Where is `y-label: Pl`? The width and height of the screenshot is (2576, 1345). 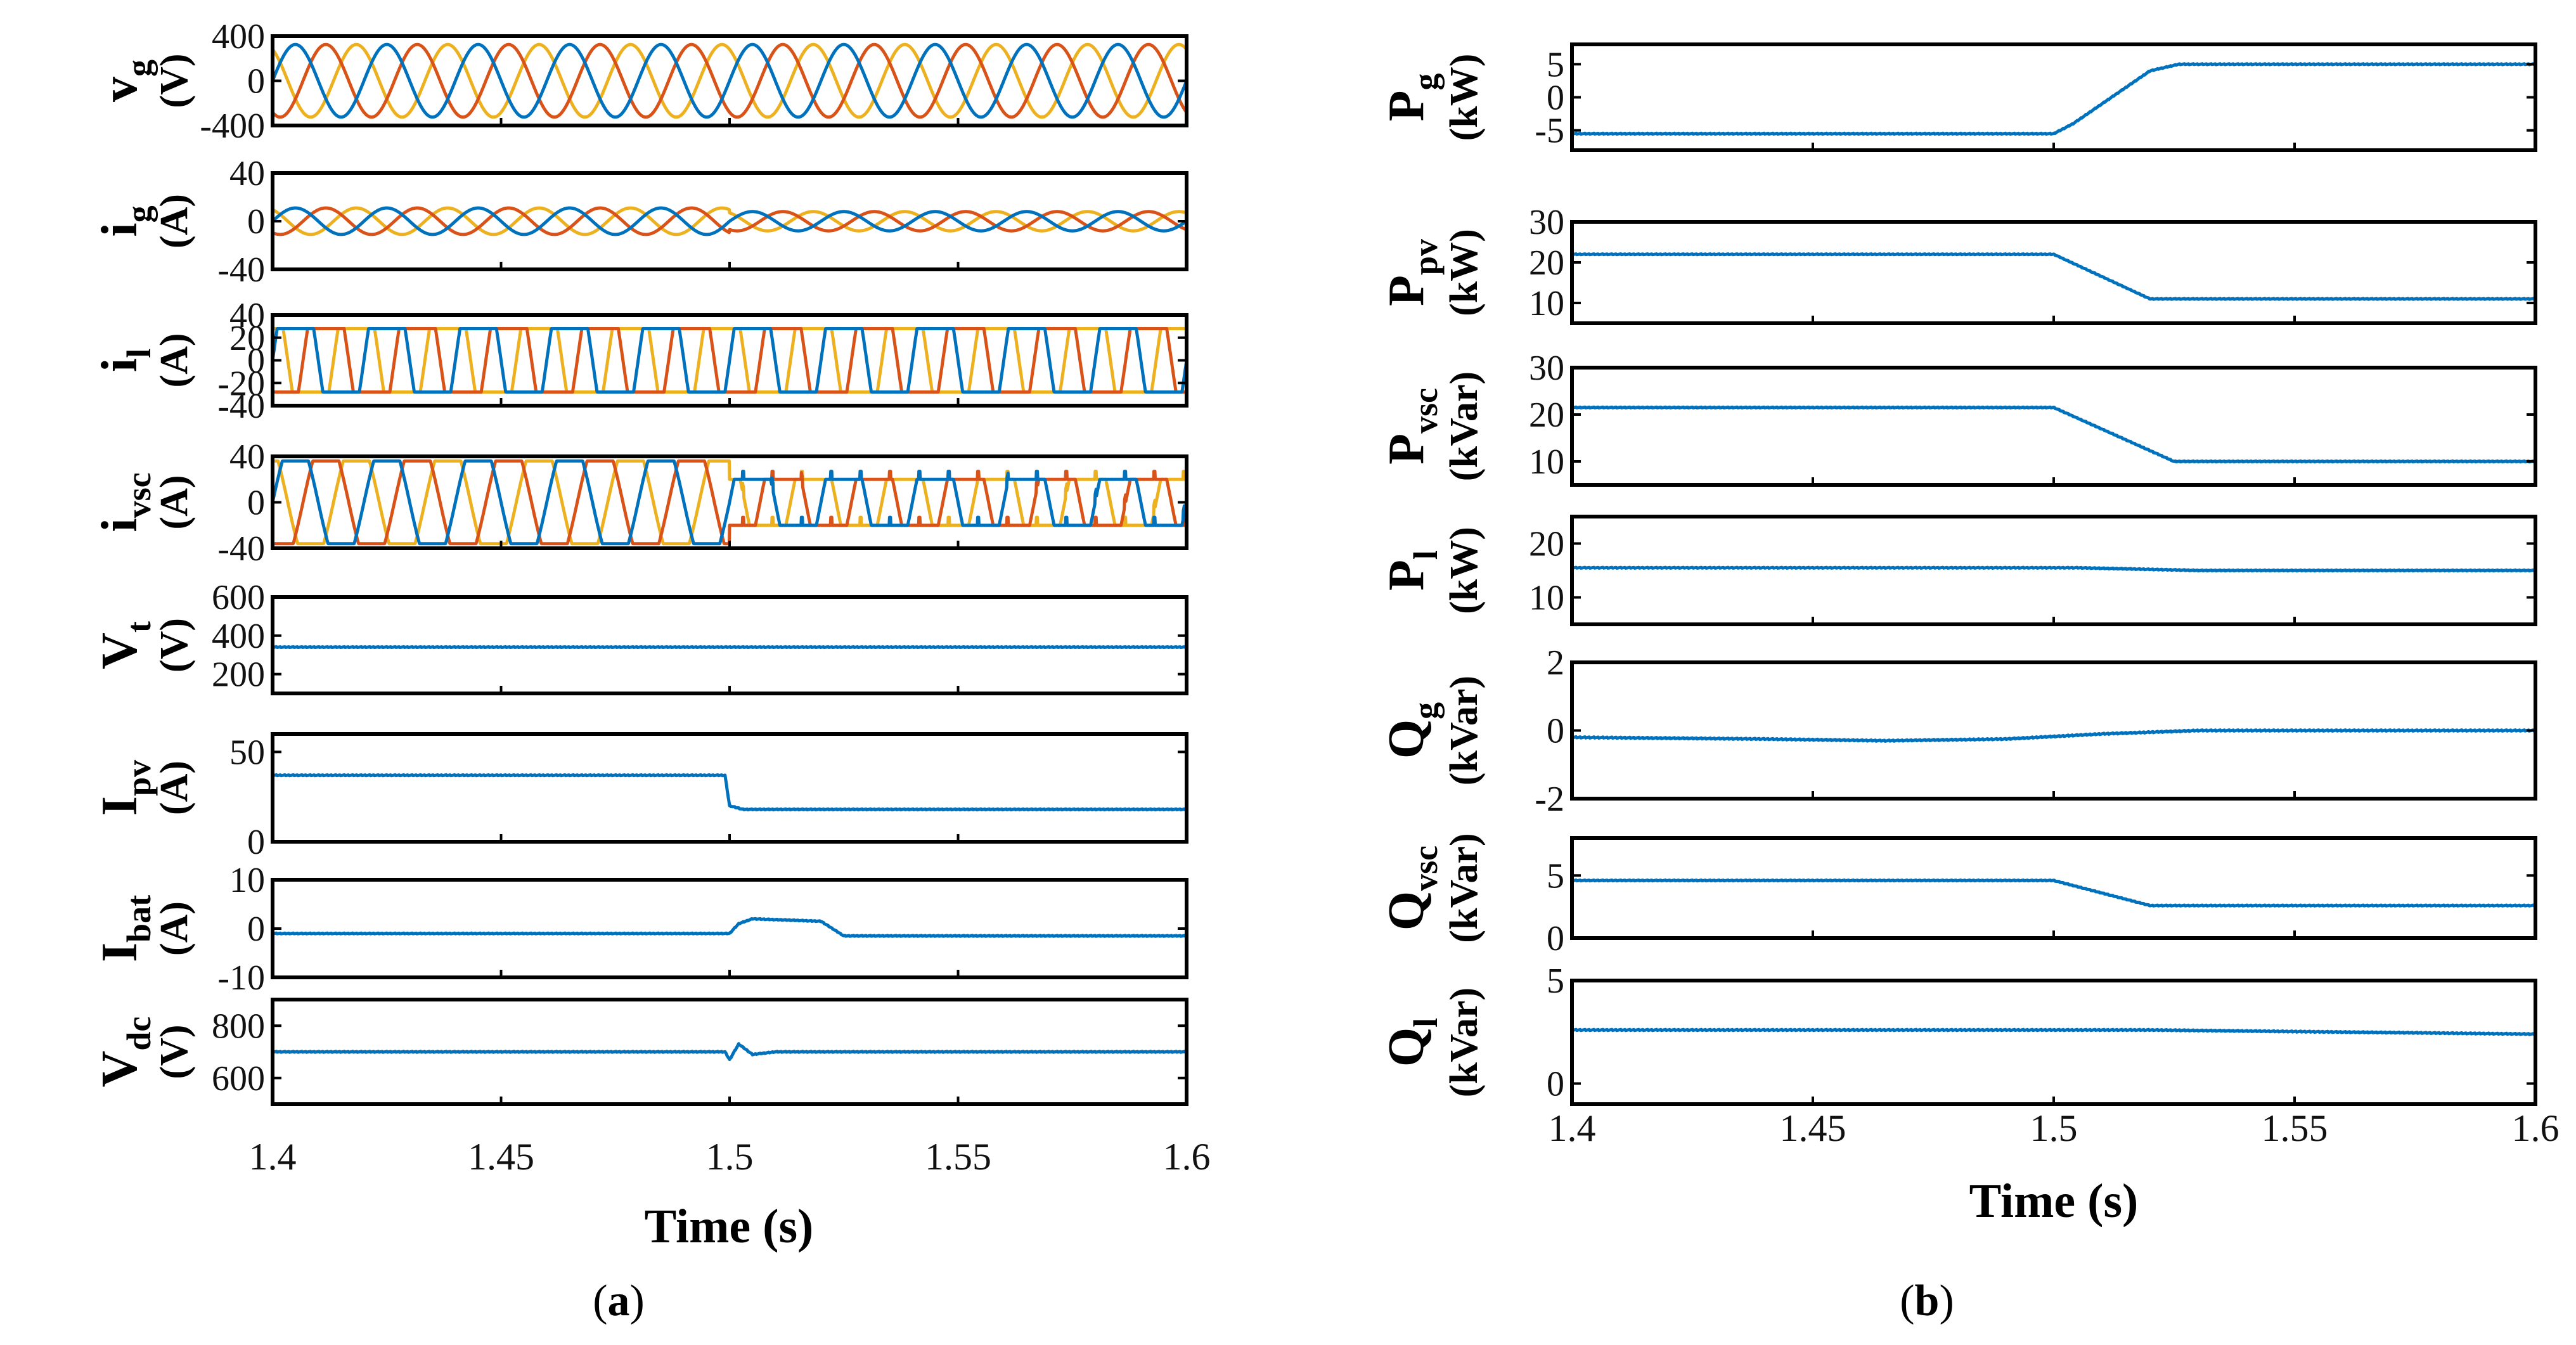 y-label: Pl is located at coordinates (1412, 570).